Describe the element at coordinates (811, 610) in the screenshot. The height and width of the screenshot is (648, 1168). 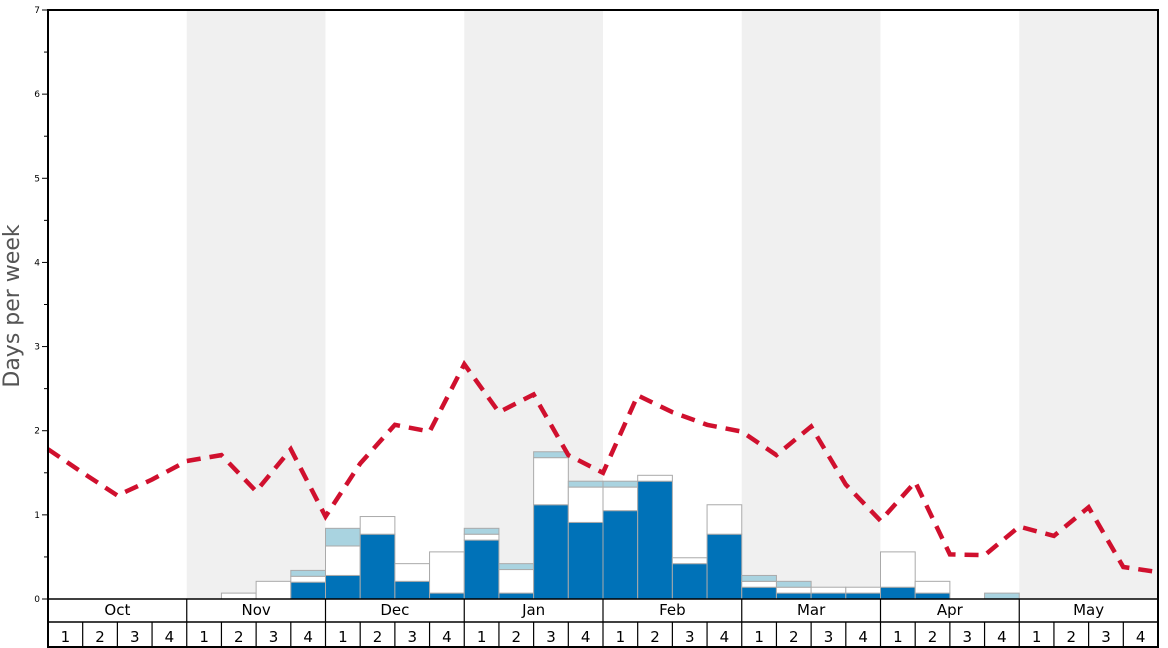
I see `month-label: Mar` at that location.